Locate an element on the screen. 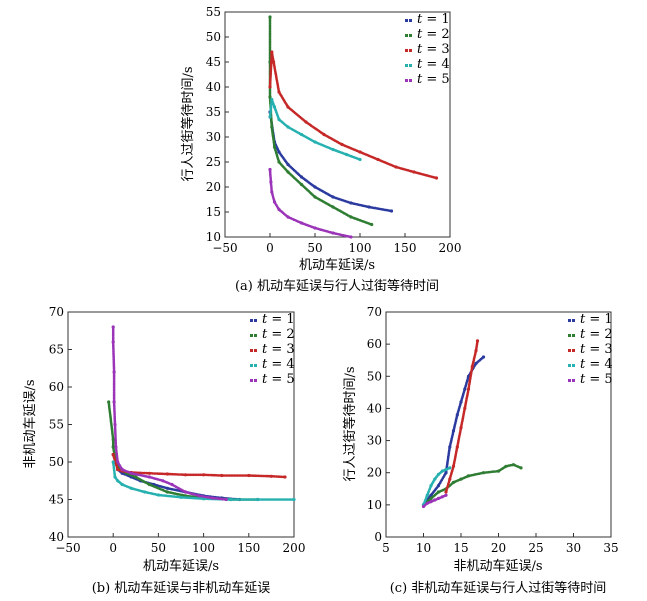 The height and width of the screenshot is (601, 647). y-tick-label: 0 is located at coordinates (378, 537).